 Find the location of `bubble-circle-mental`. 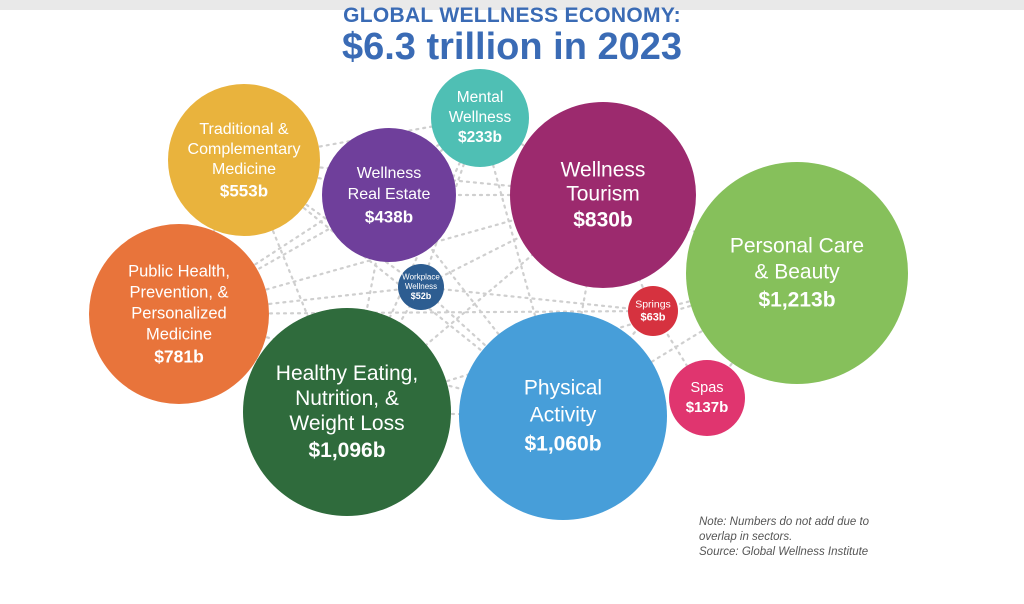

bubble-circle-mental is located at coordinates (480, 118).